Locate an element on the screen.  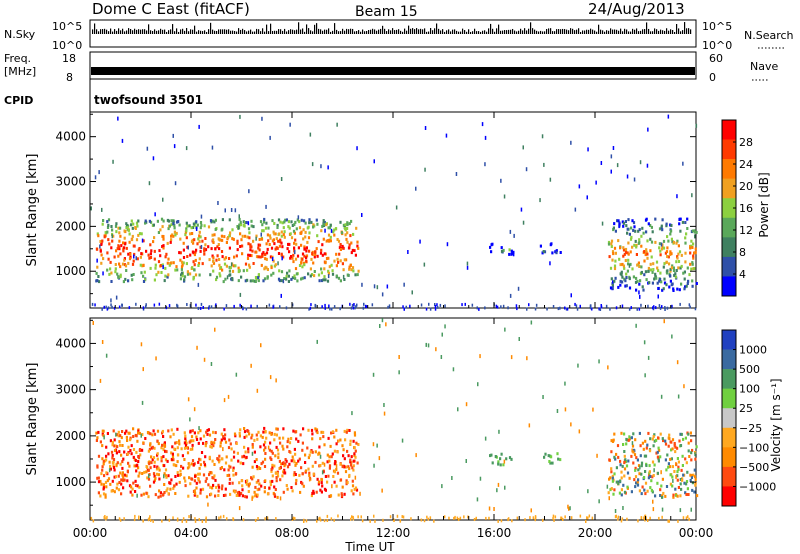
colorbar-tick-label: 16 is located at coordinates (746, 208).